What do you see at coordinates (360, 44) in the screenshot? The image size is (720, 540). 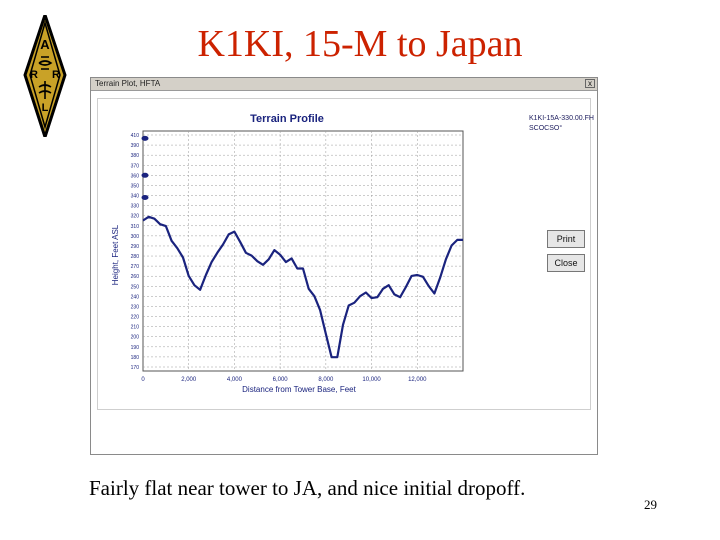 I see `slide-title: K1KI, 15-M to Japan` at bounding box center [360, 44].